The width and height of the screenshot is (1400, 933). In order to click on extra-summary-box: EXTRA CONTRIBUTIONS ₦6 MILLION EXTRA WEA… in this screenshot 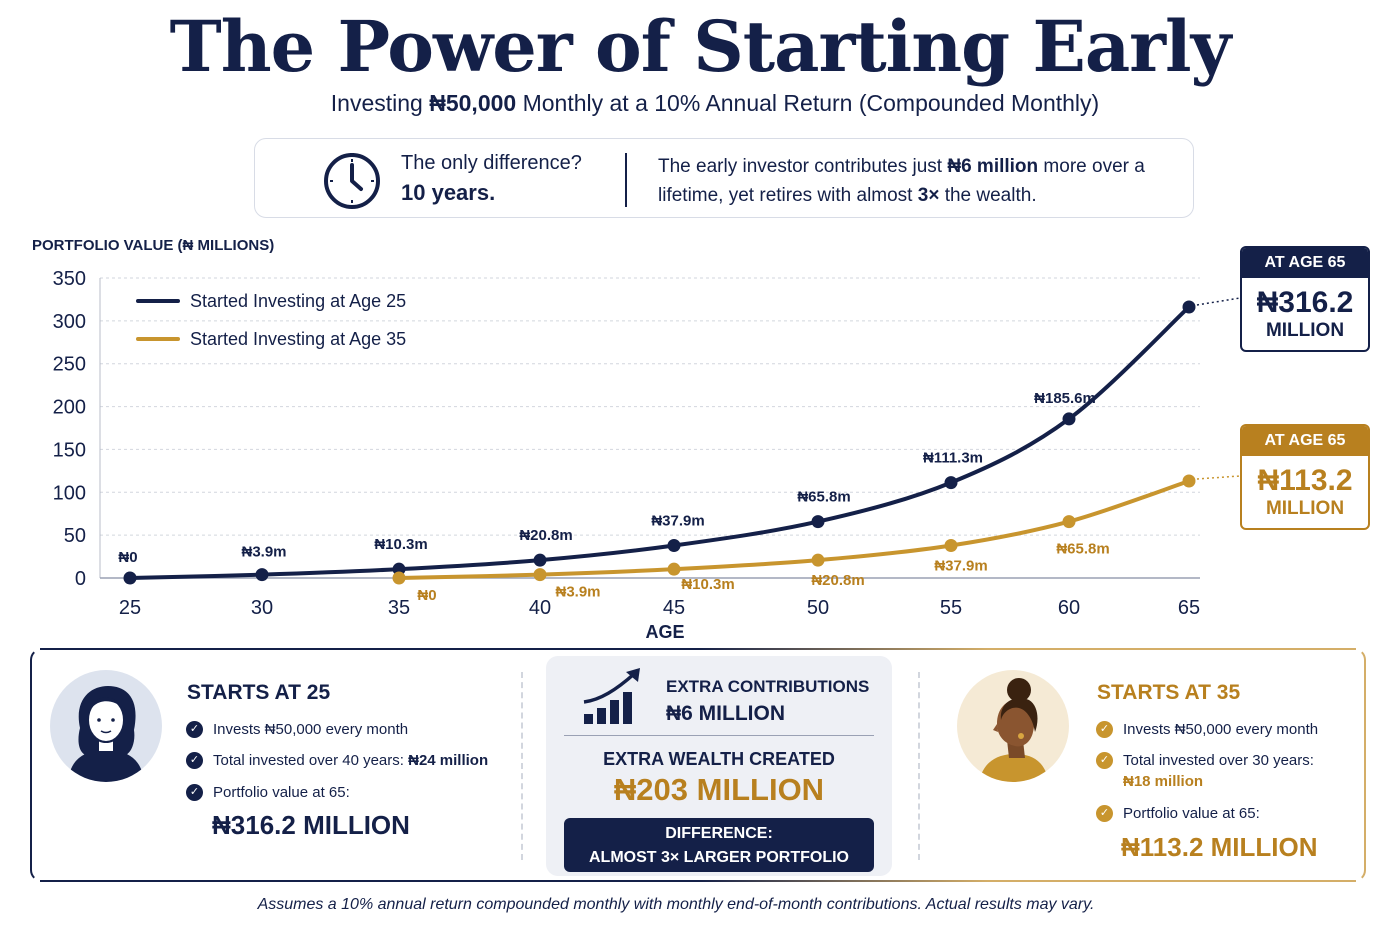, I will do `click(719, 766)`.